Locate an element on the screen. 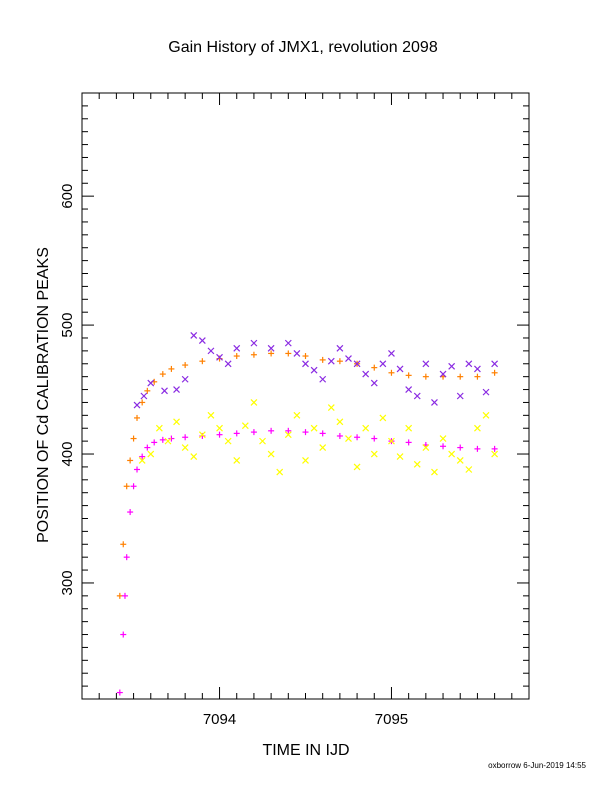 The image size is (612, 797). y-tick-label: 600 is located at coordinates (67, 196).